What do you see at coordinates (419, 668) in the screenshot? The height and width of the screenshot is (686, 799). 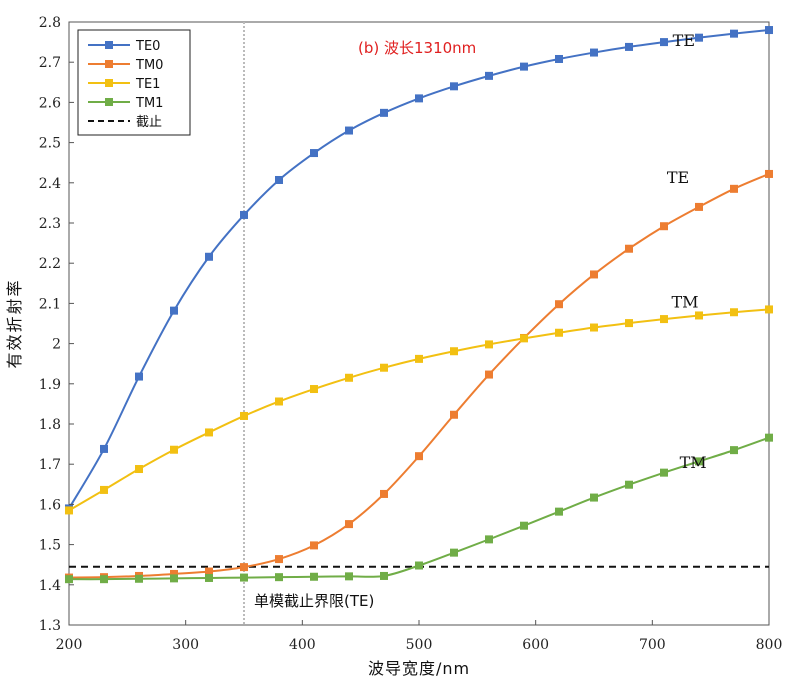 I see `x-axis-label: 波导宽度/nm` at bounding box center [419, 668].